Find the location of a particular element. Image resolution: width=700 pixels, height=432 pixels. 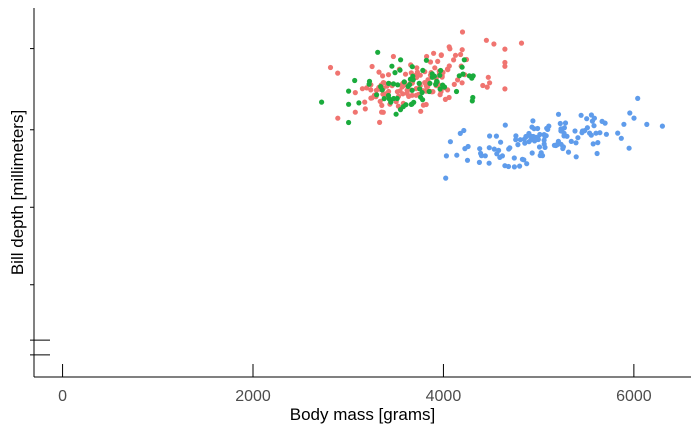

x-tick-label-0: 0 is located at coordinates (62, 396).